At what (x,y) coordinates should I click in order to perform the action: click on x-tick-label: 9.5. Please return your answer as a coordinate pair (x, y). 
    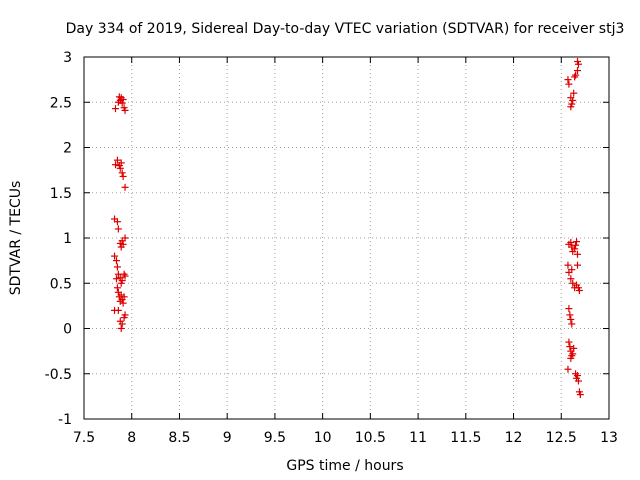
    Looking at the image, I should click on (275, 438).